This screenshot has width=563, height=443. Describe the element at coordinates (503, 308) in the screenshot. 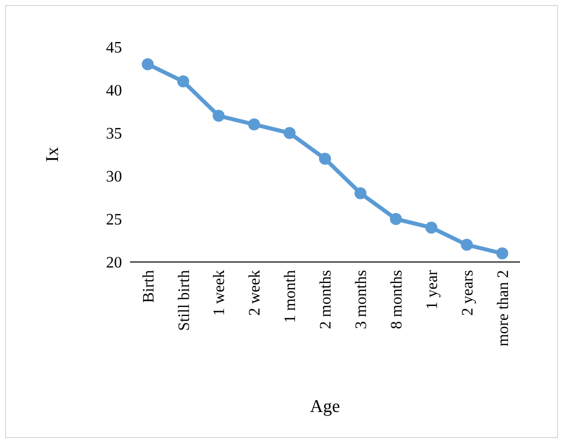

I see `x-tick-label: more than 2` at that location.